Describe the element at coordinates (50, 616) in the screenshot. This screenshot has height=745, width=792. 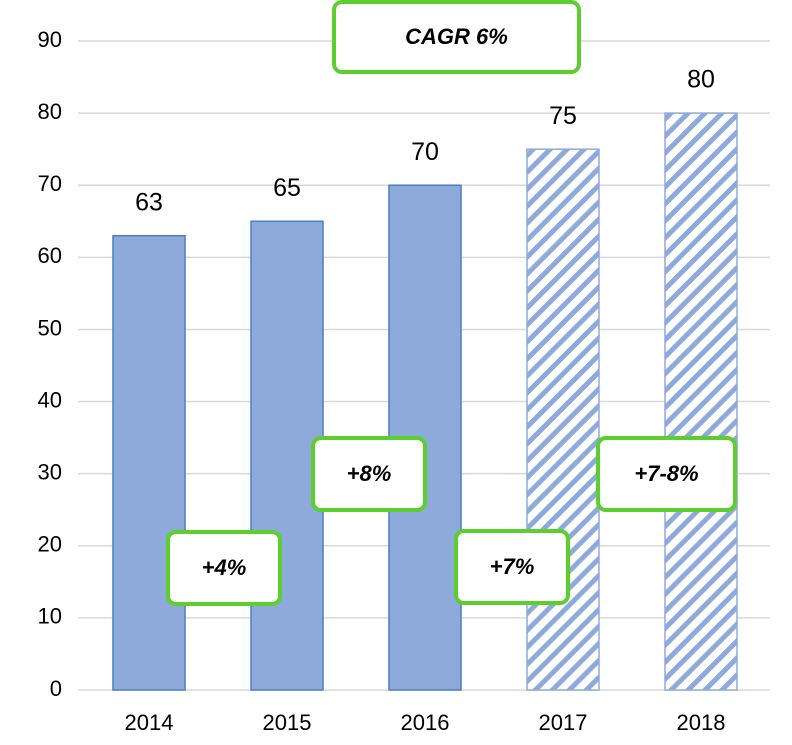
I see `y-tick-label: 10` at that location.